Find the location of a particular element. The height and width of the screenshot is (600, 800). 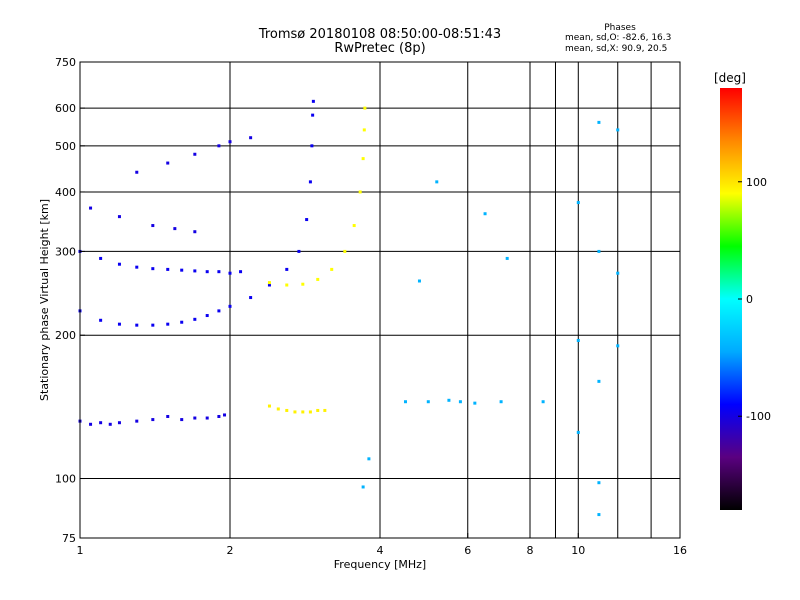

x-tick-label: 10 is located at coordinates (578, 550).